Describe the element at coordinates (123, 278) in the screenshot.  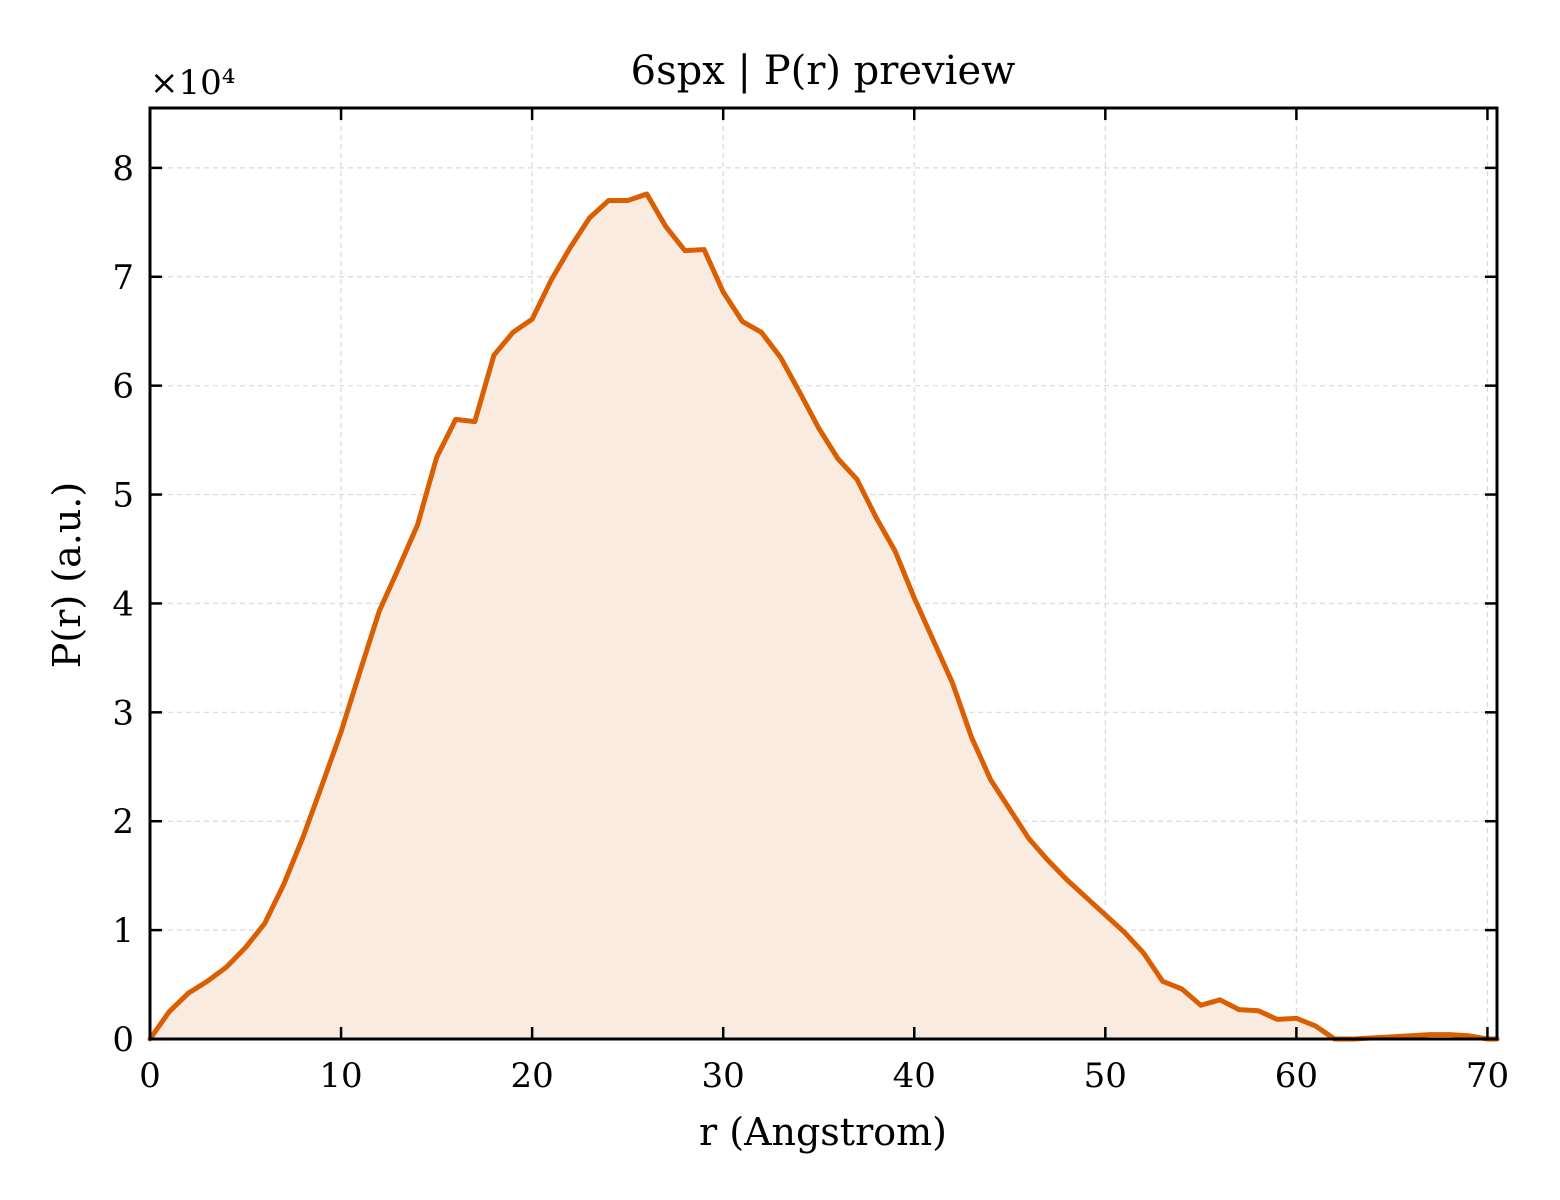
I see `y-tick-label: 7` at that location.